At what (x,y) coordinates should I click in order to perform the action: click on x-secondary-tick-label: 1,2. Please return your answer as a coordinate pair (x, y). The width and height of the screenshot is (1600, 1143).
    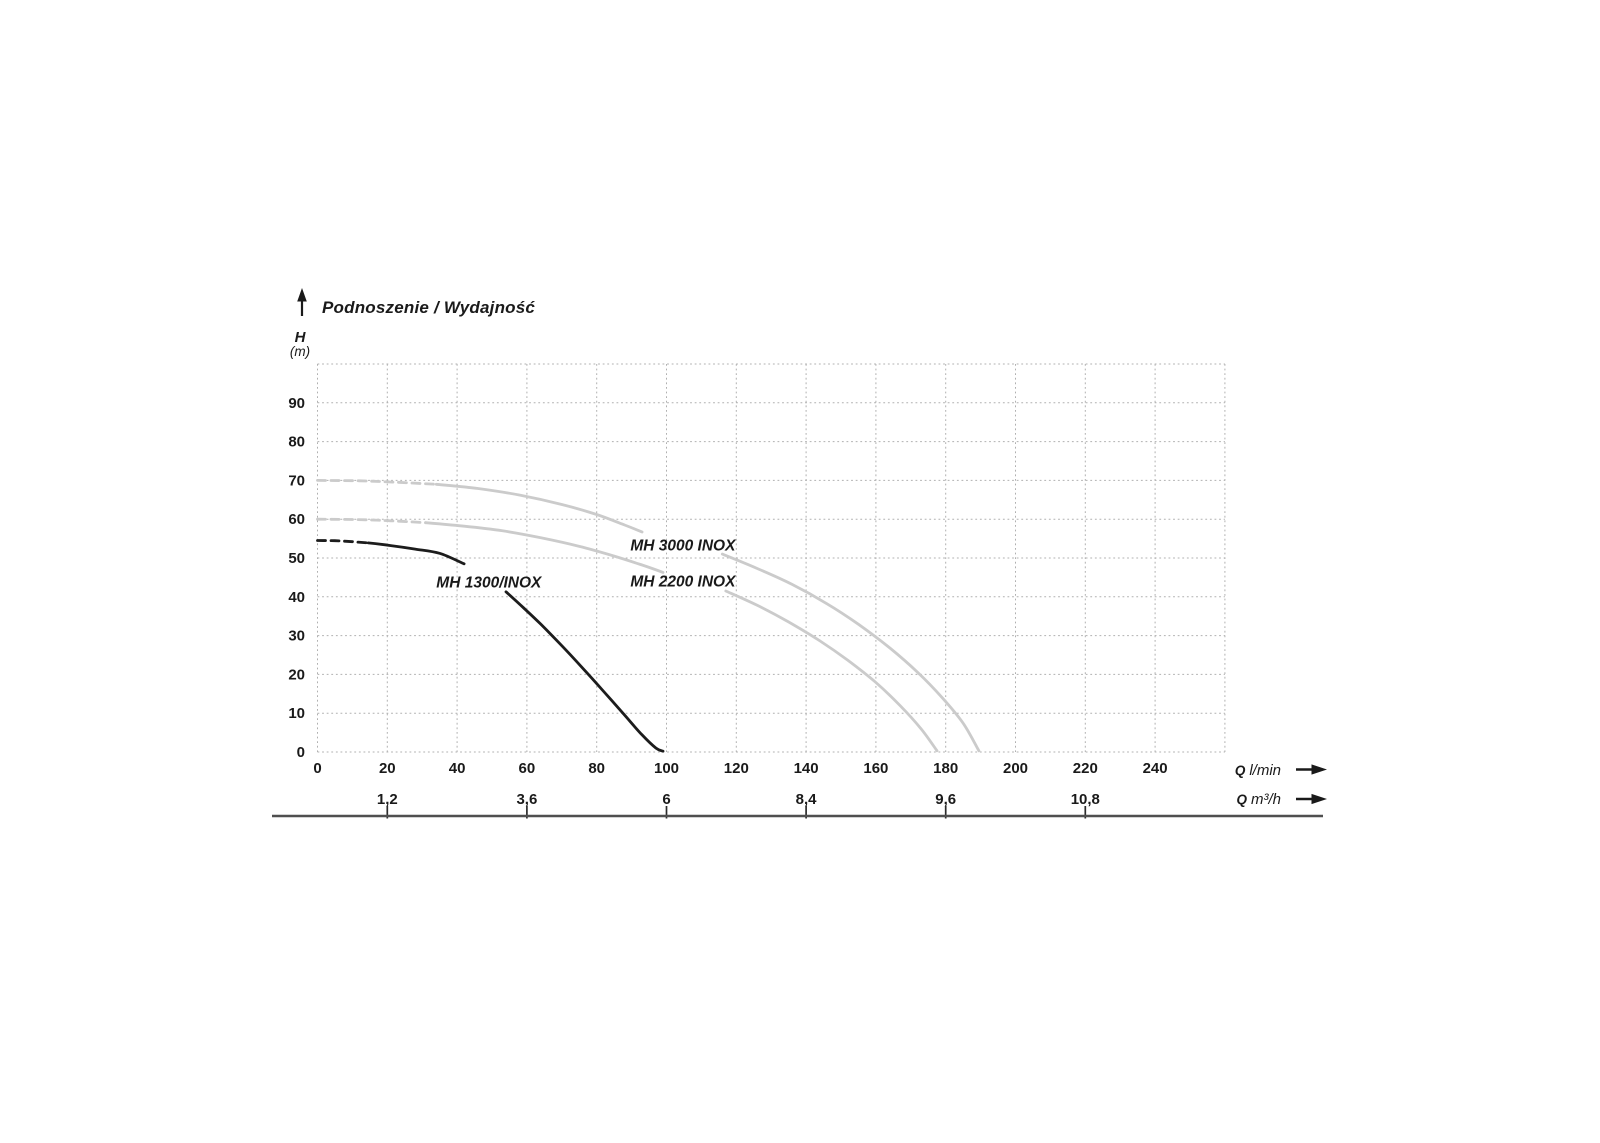
    Looking at the image, I should click on (387, 799).